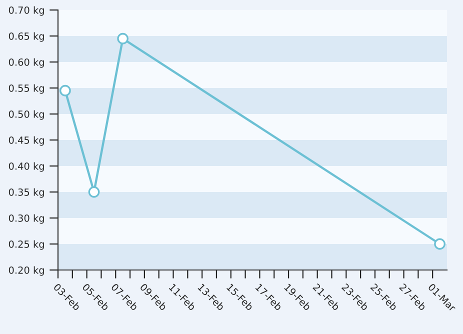 This screenshot has width=463, height=334. Describe the element at coordinates (26, 11) in the screenshot. I see `y-tick-label: 0.70 kg` at that location.